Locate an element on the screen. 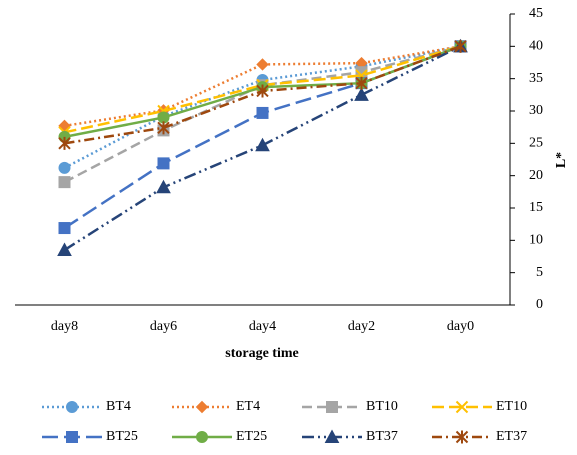 The height and width of the screenshot is (455, 577). legend-item: BT10 is located at coordinates (350, 406).